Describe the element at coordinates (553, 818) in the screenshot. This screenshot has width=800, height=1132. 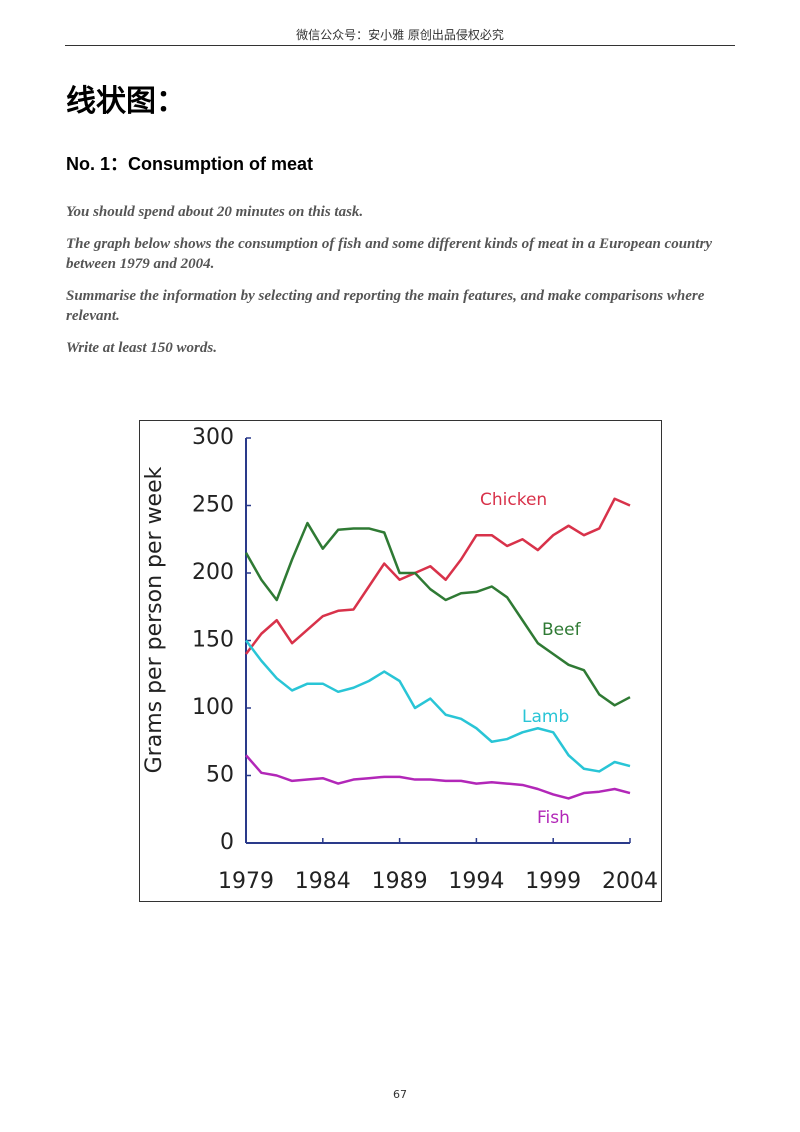
I see `series-label: Fish` at that location.